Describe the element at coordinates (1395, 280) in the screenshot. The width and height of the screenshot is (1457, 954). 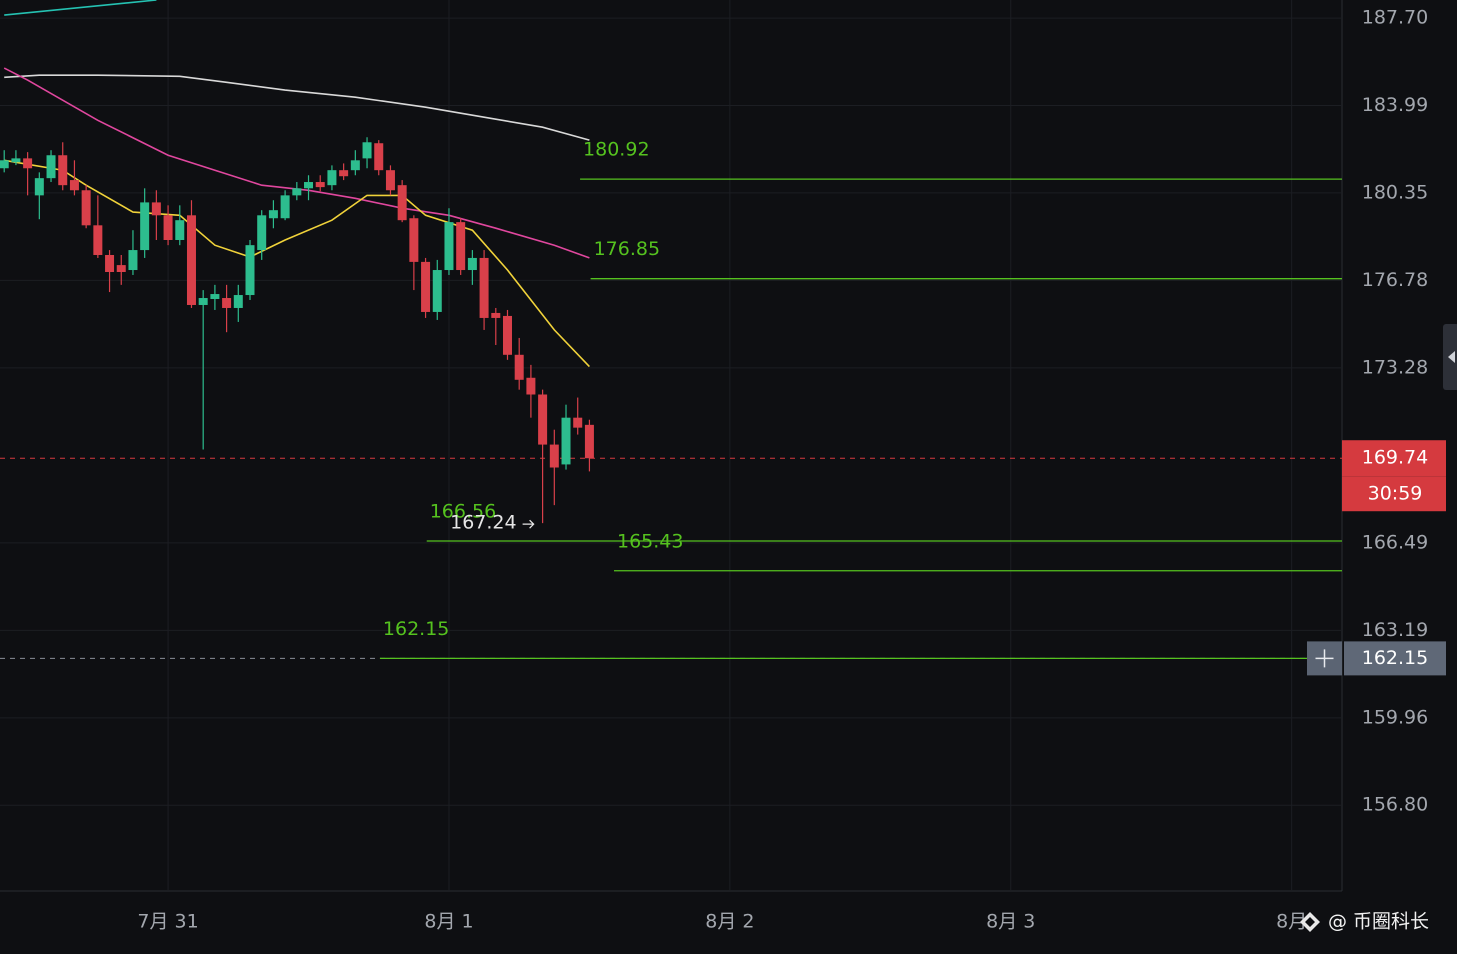
I see `y-tick-label: 176.78` at that location.